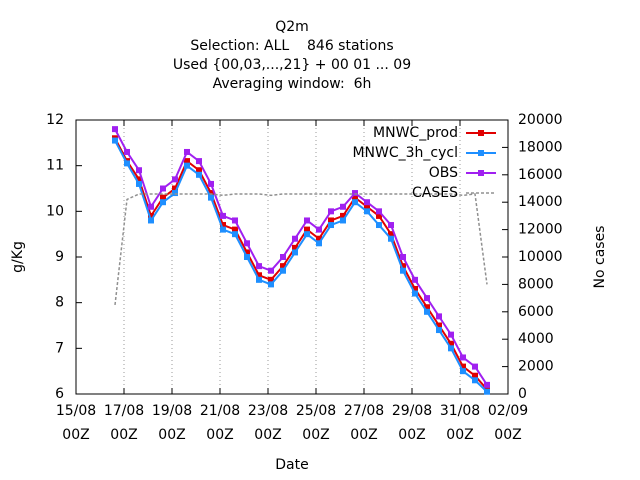 The height and width of the screenshot is (480, 640). I want to click on x-tick-label: 17/08, so click(124, 411).